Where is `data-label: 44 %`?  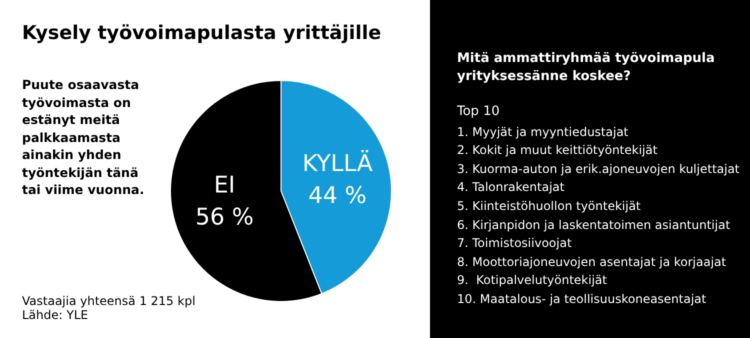
data-label: 44 % is located at coordinates (337, 196).